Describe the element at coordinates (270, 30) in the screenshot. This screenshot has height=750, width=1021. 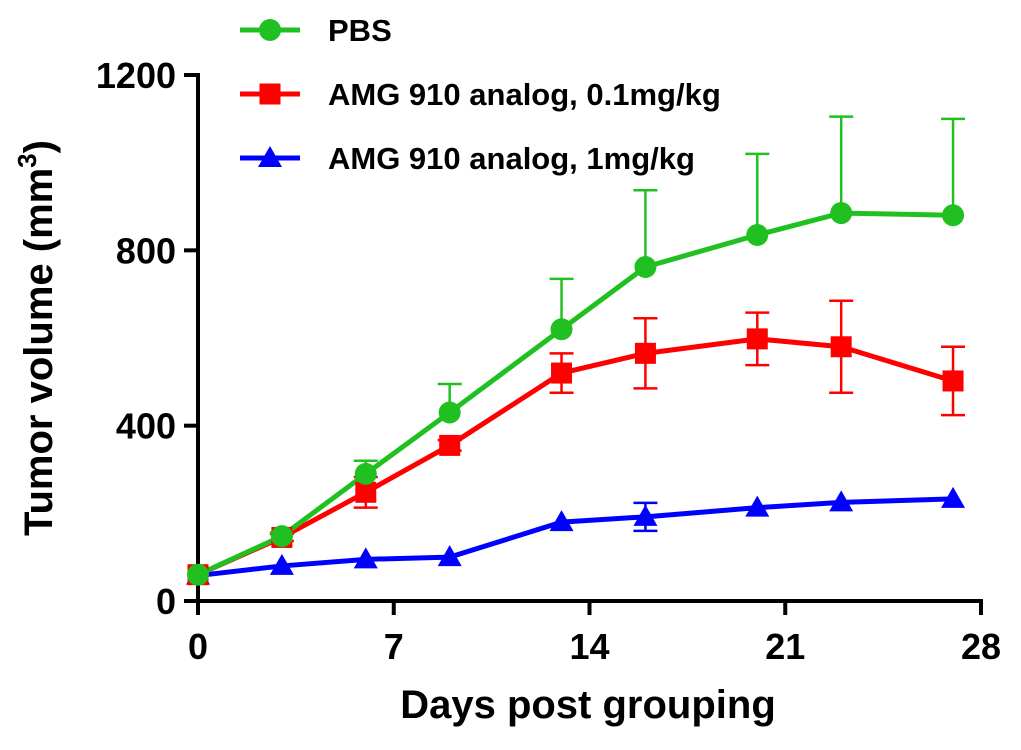
I see `legend-marker-pbs` at that location.